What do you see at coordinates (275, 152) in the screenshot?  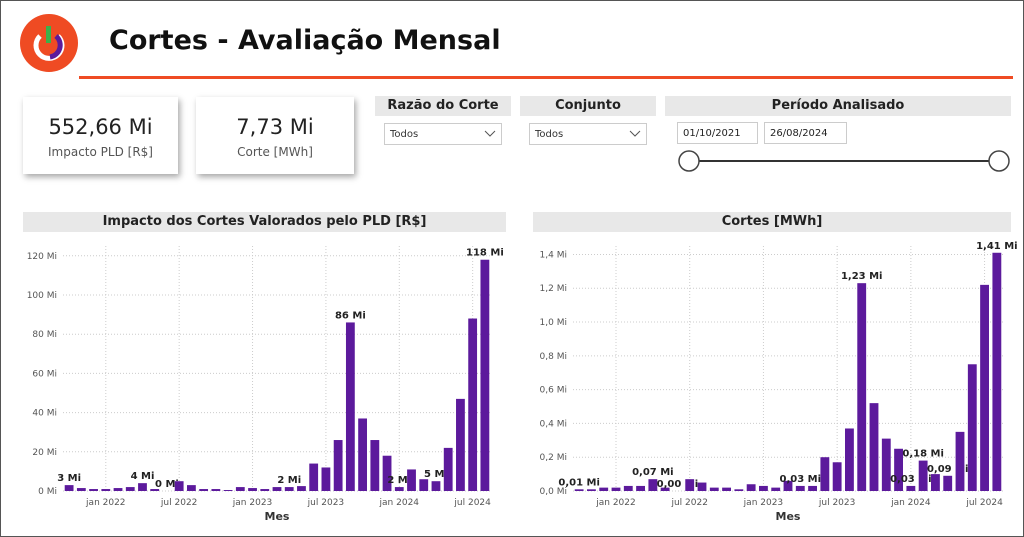 I see `kpi-label: Corte [MWh]` at bounding box center [275, 152].